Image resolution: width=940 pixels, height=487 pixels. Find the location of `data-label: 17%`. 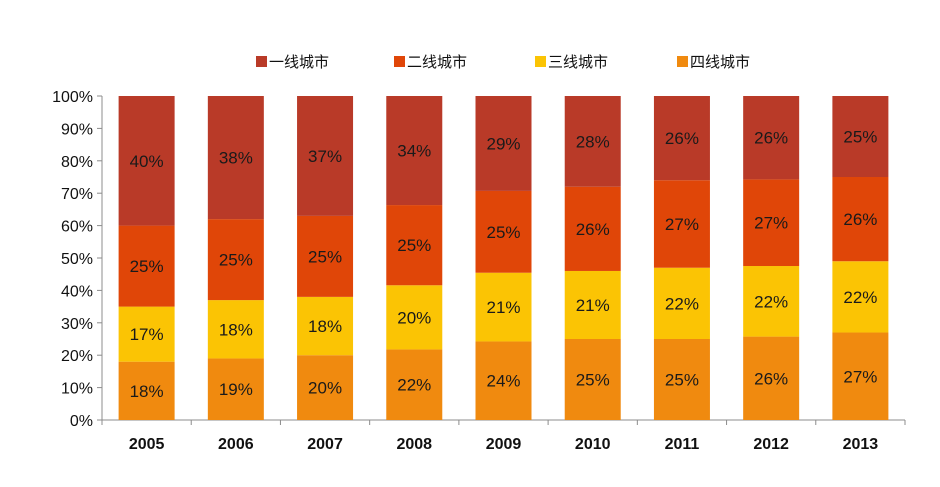

data-label: 17% is located at coordinates (147, 334).